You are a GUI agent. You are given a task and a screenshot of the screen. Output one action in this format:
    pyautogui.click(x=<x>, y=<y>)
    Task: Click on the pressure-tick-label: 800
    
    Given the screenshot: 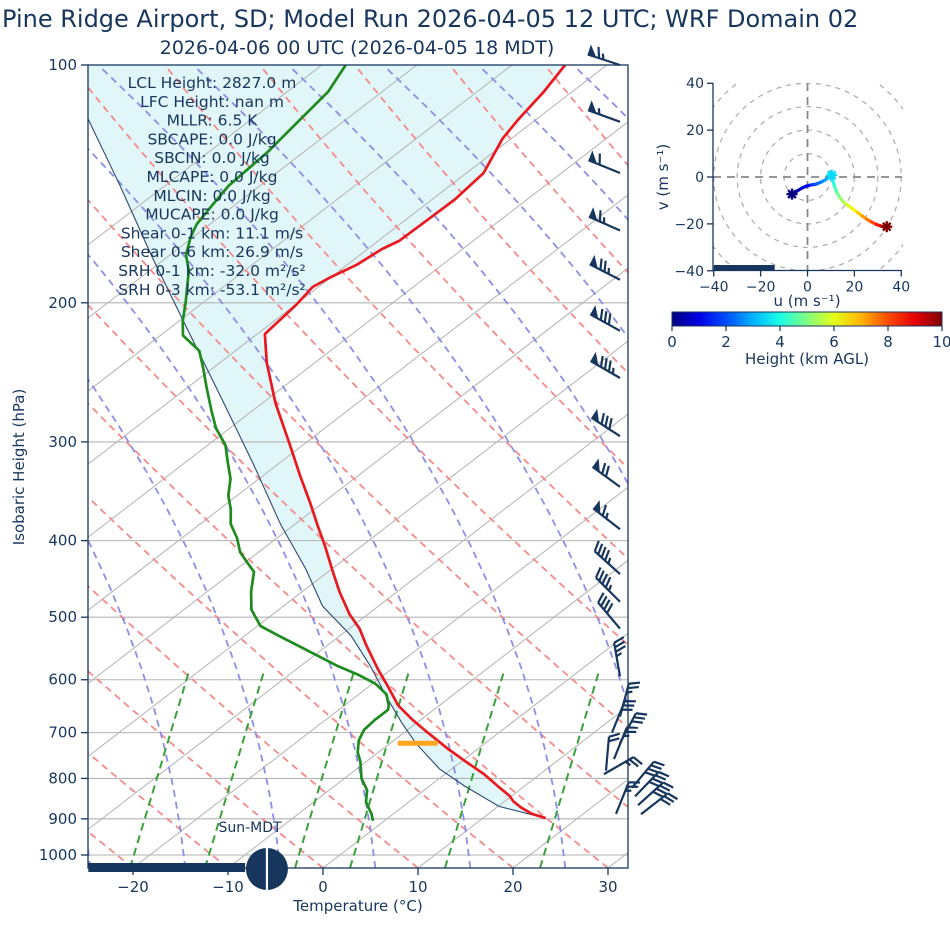 What is the action you would take?
    pyautogui.click(x=62, y=778)
    